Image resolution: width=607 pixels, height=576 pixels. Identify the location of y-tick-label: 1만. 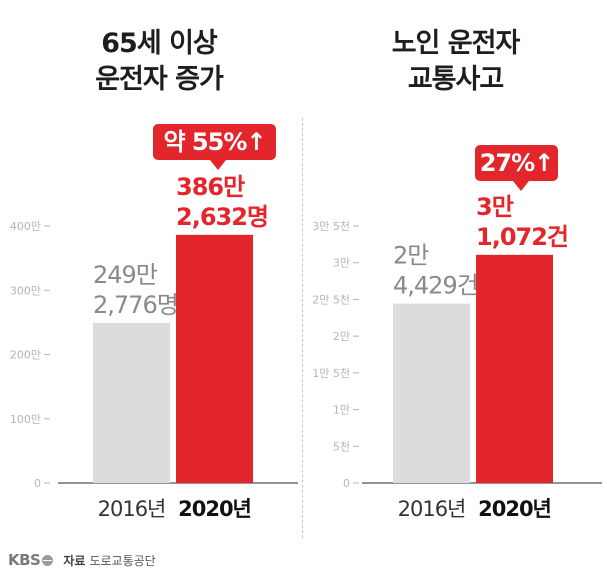
(341, 410).